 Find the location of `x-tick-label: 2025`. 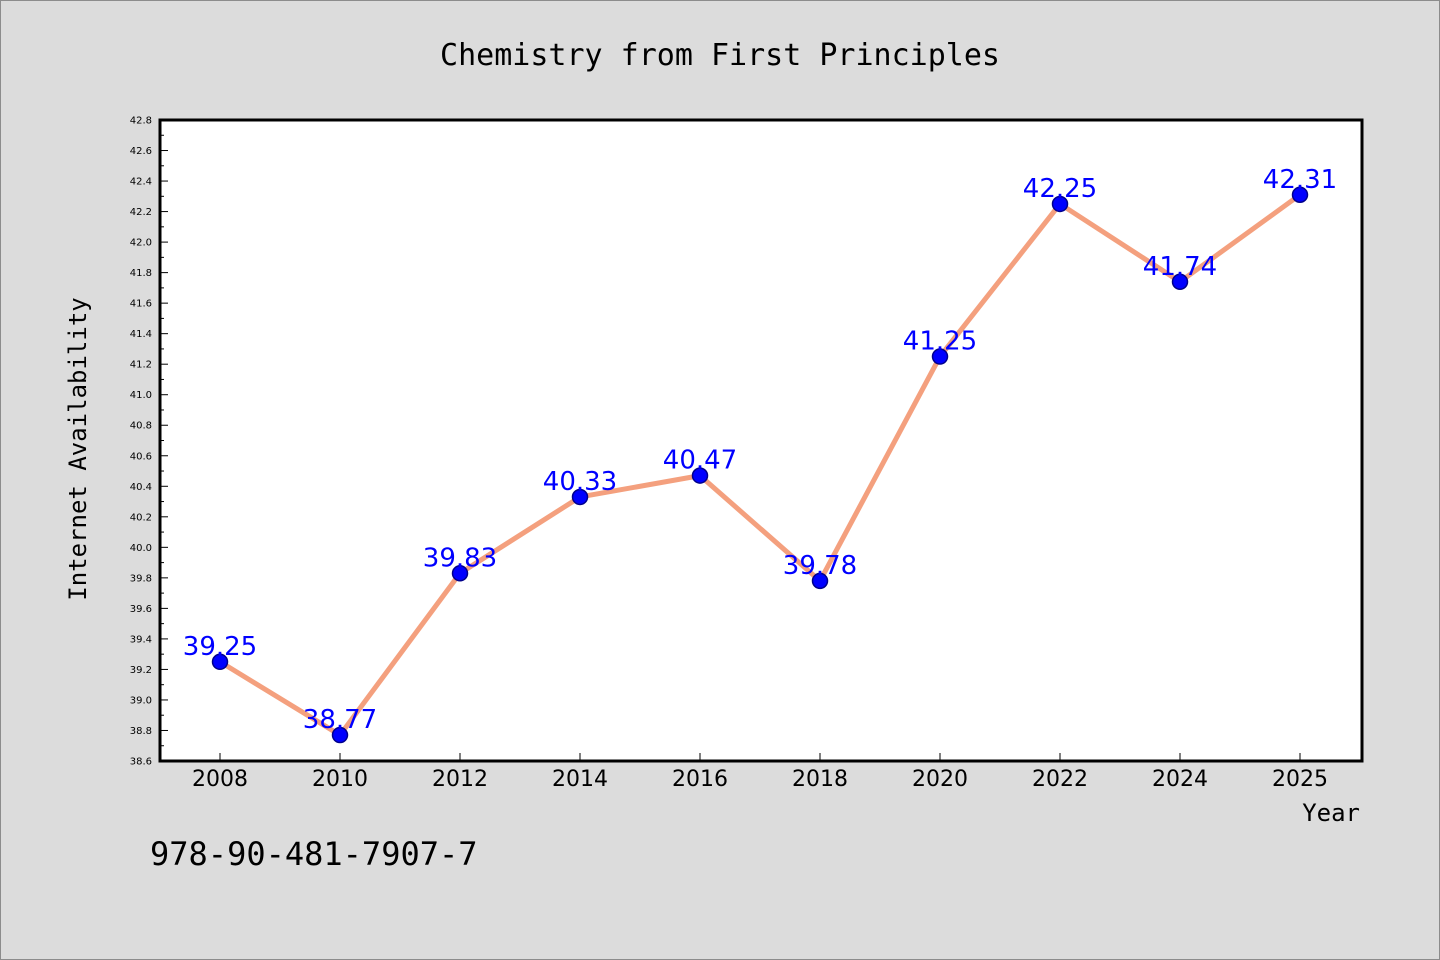

x-tick-label: 2025 is located at coordinates (1300, 779).